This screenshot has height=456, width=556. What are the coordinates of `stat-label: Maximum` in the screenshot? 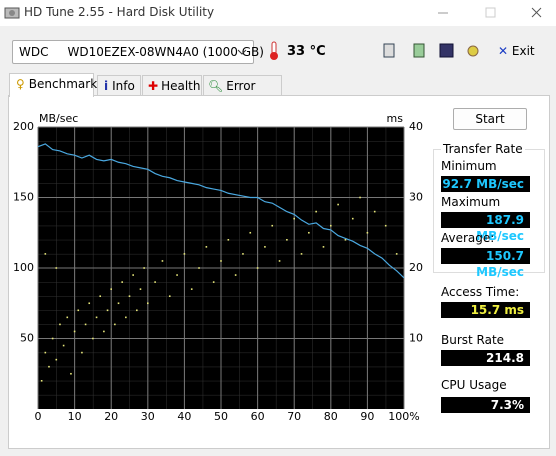 It's located at (471, 202).